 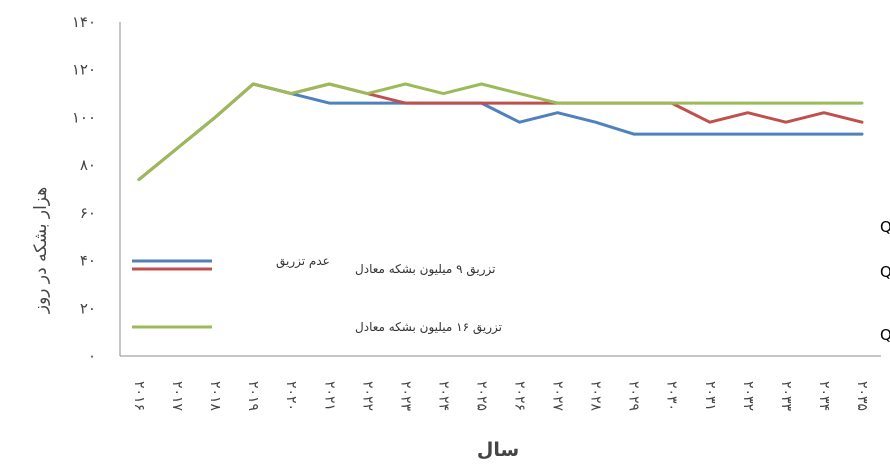 I want to click on x-axis-title: سال, so click(x=498, y=450).